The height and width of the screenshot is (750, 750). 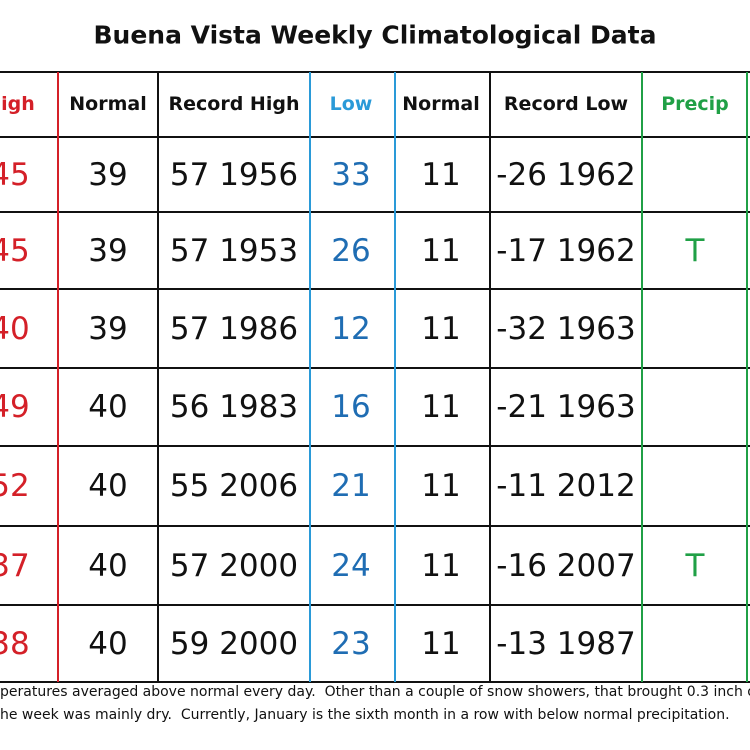 I want to click on table-cell: 33, so click(x=351, y=174).